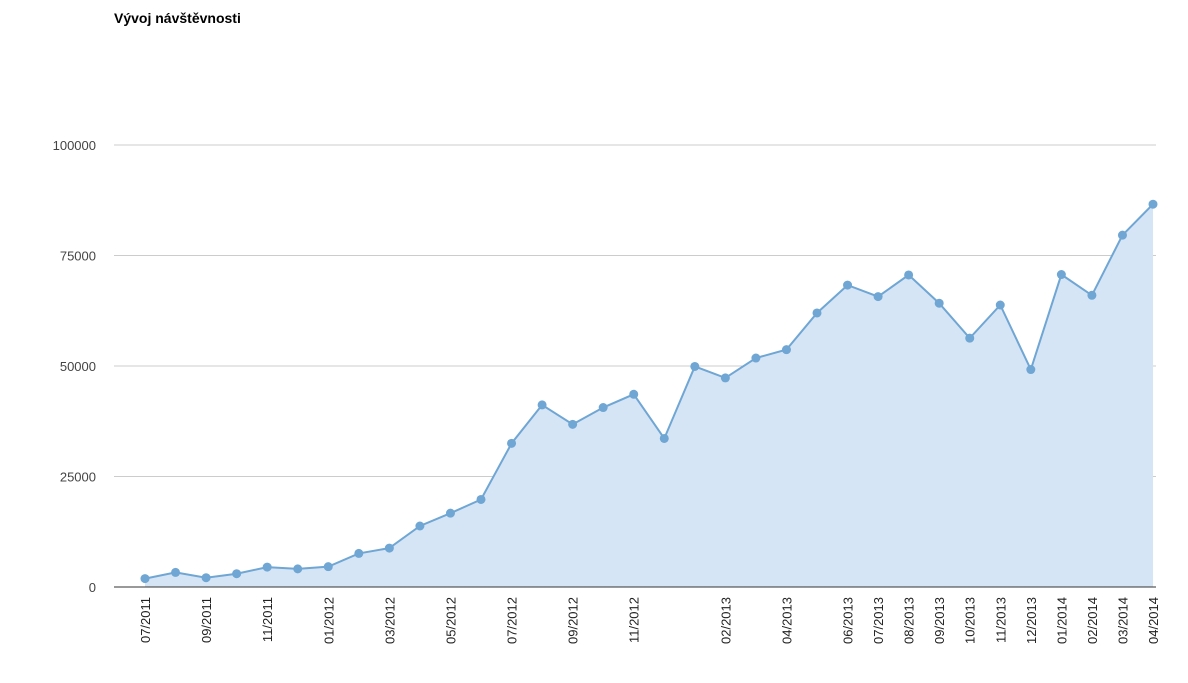  I want to click on y-tick-label: 50000, so click(78, 366).